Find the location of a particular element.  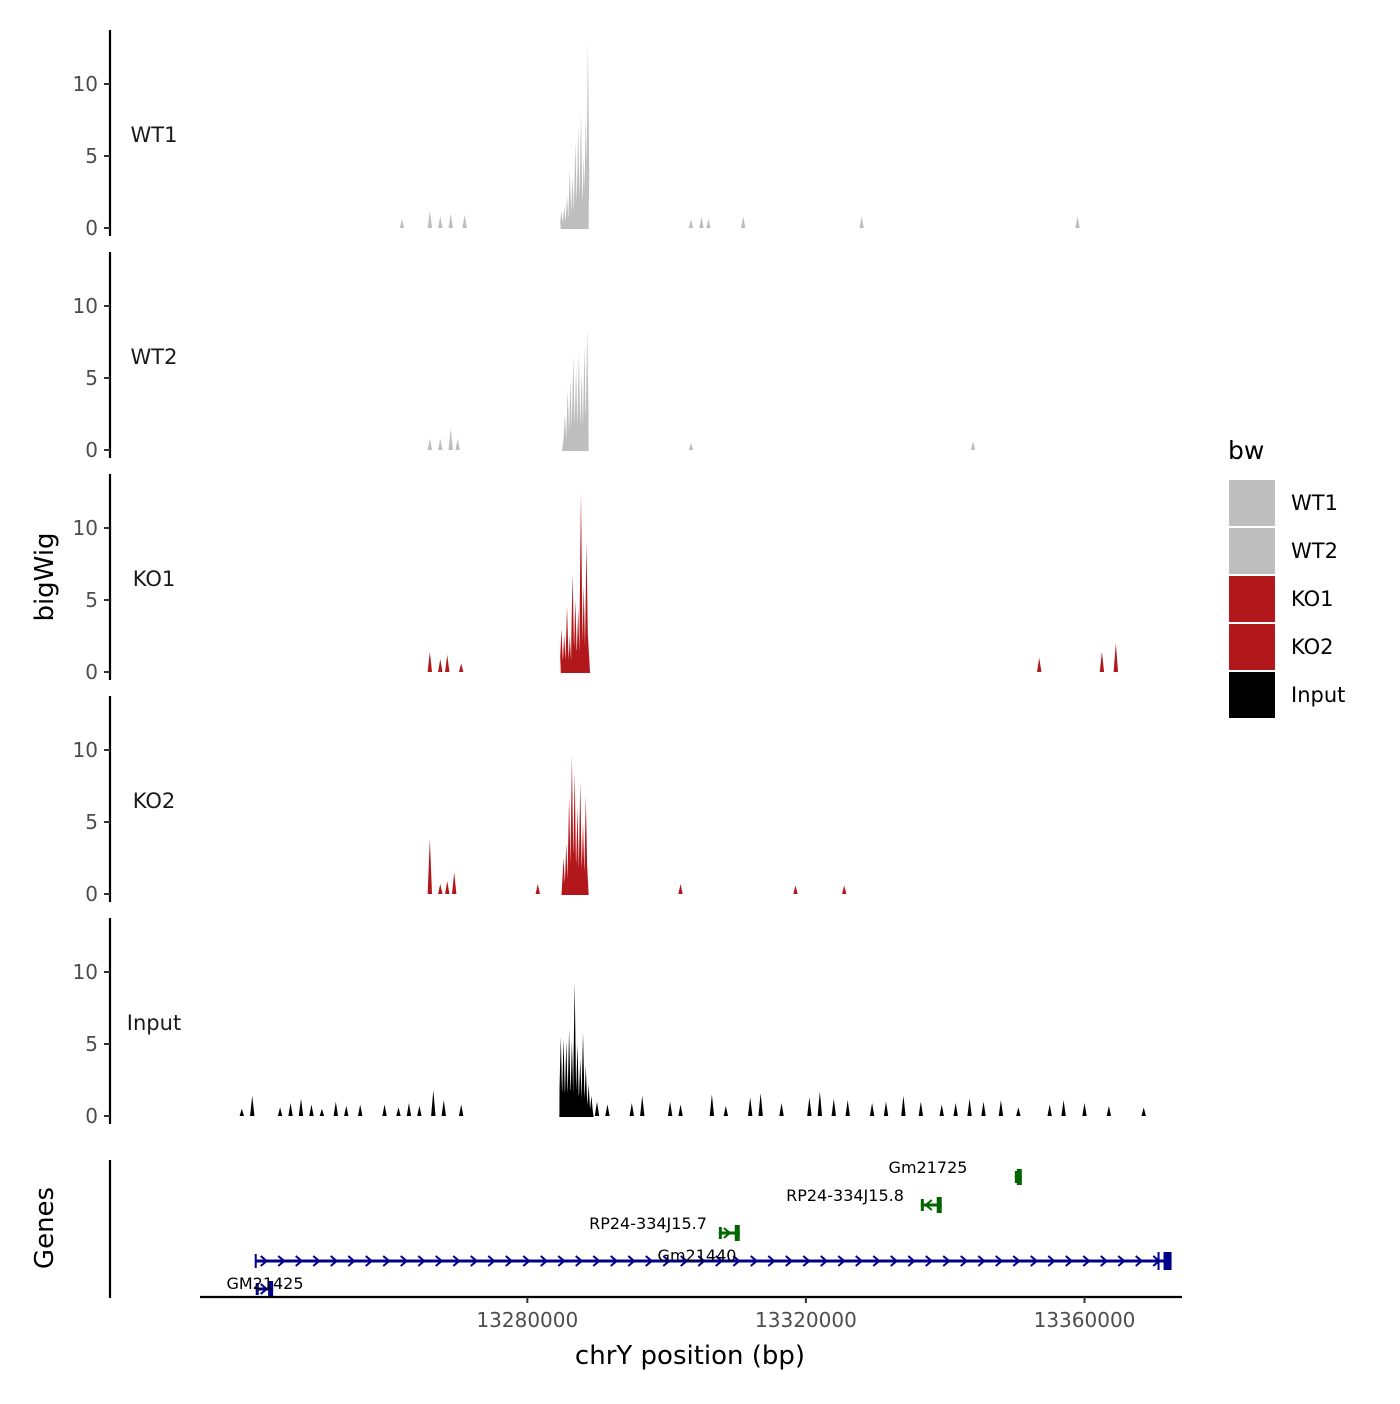

track-wt1: 0 5 10 WT1 is located at coordinates (576, 135).